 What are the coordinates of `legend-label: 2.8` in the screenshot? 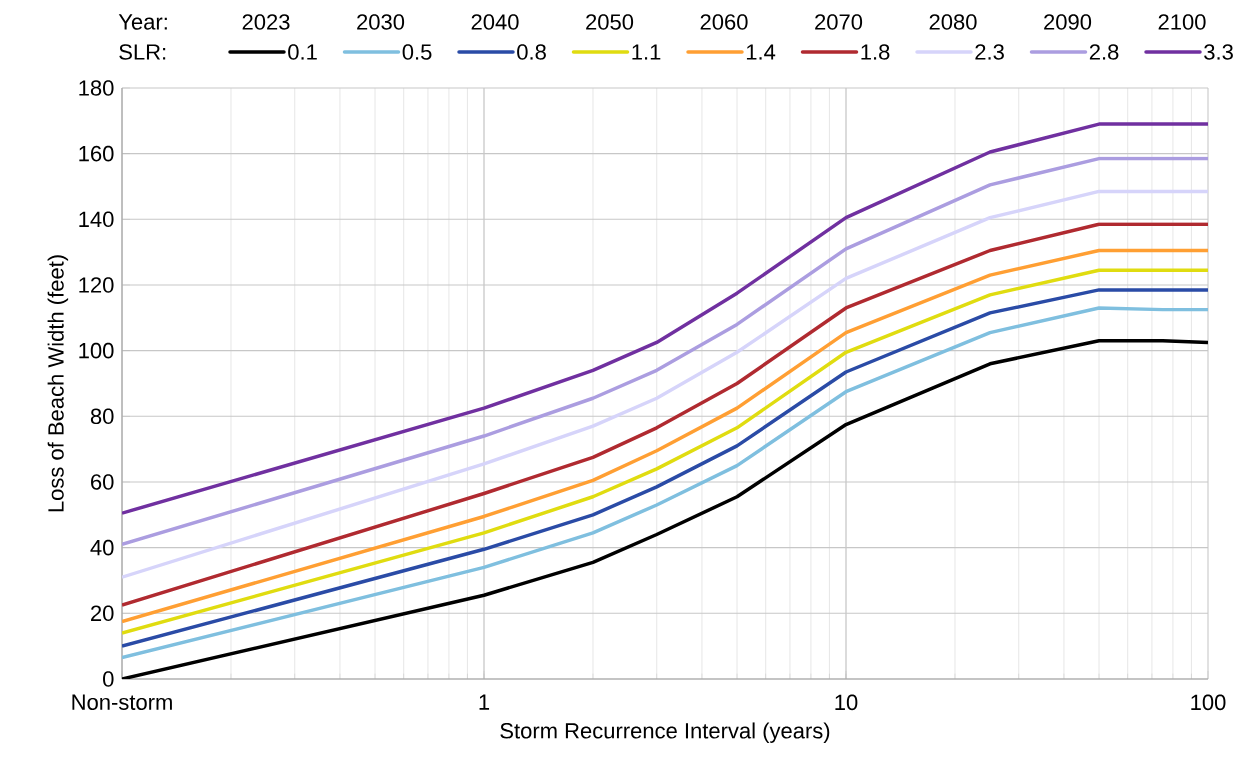 It's located at (1104, 52).